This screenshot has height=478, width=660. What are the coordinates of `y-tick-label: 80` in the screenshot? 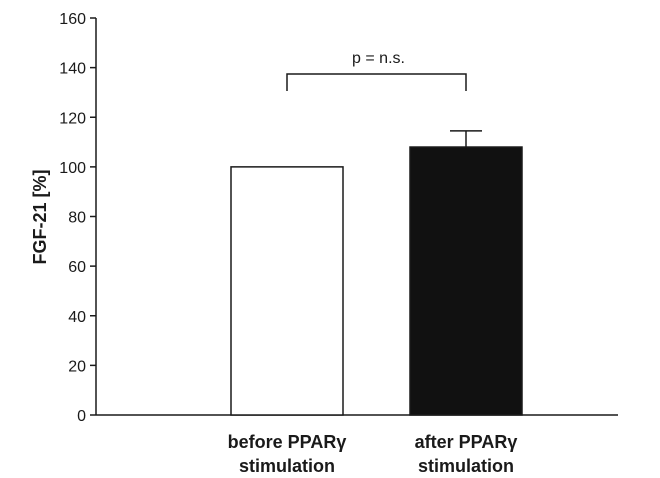 It's located at (77, 218).